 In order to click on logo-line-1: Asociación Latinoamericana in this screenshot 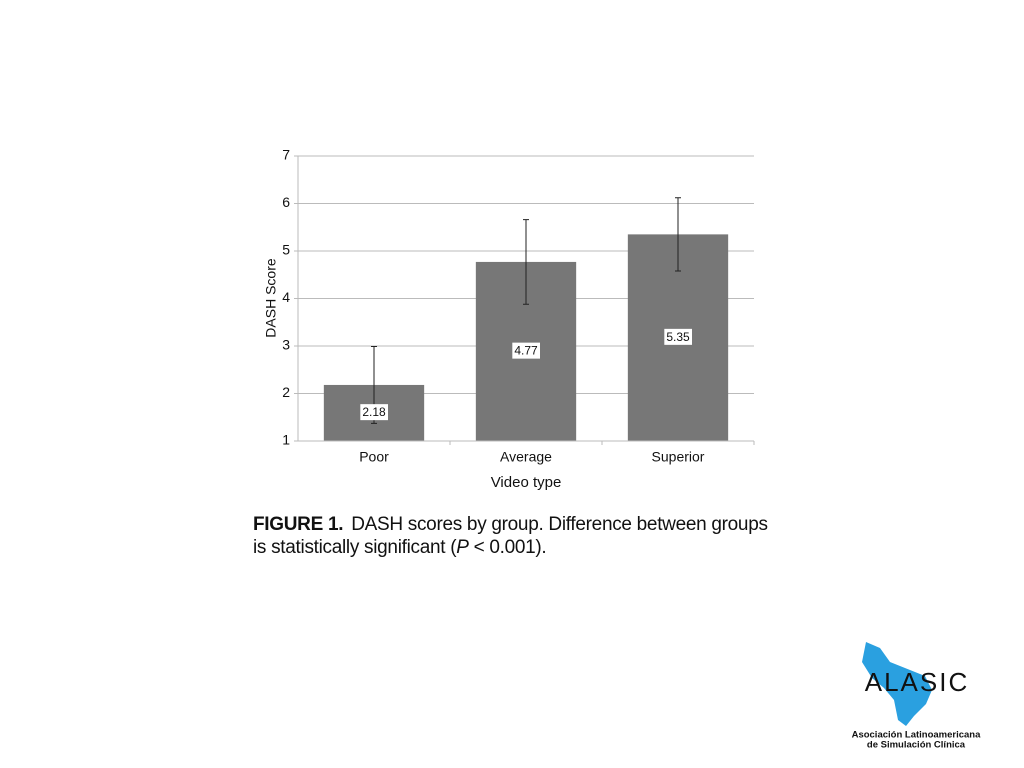, I will do `click(917, 735)`.